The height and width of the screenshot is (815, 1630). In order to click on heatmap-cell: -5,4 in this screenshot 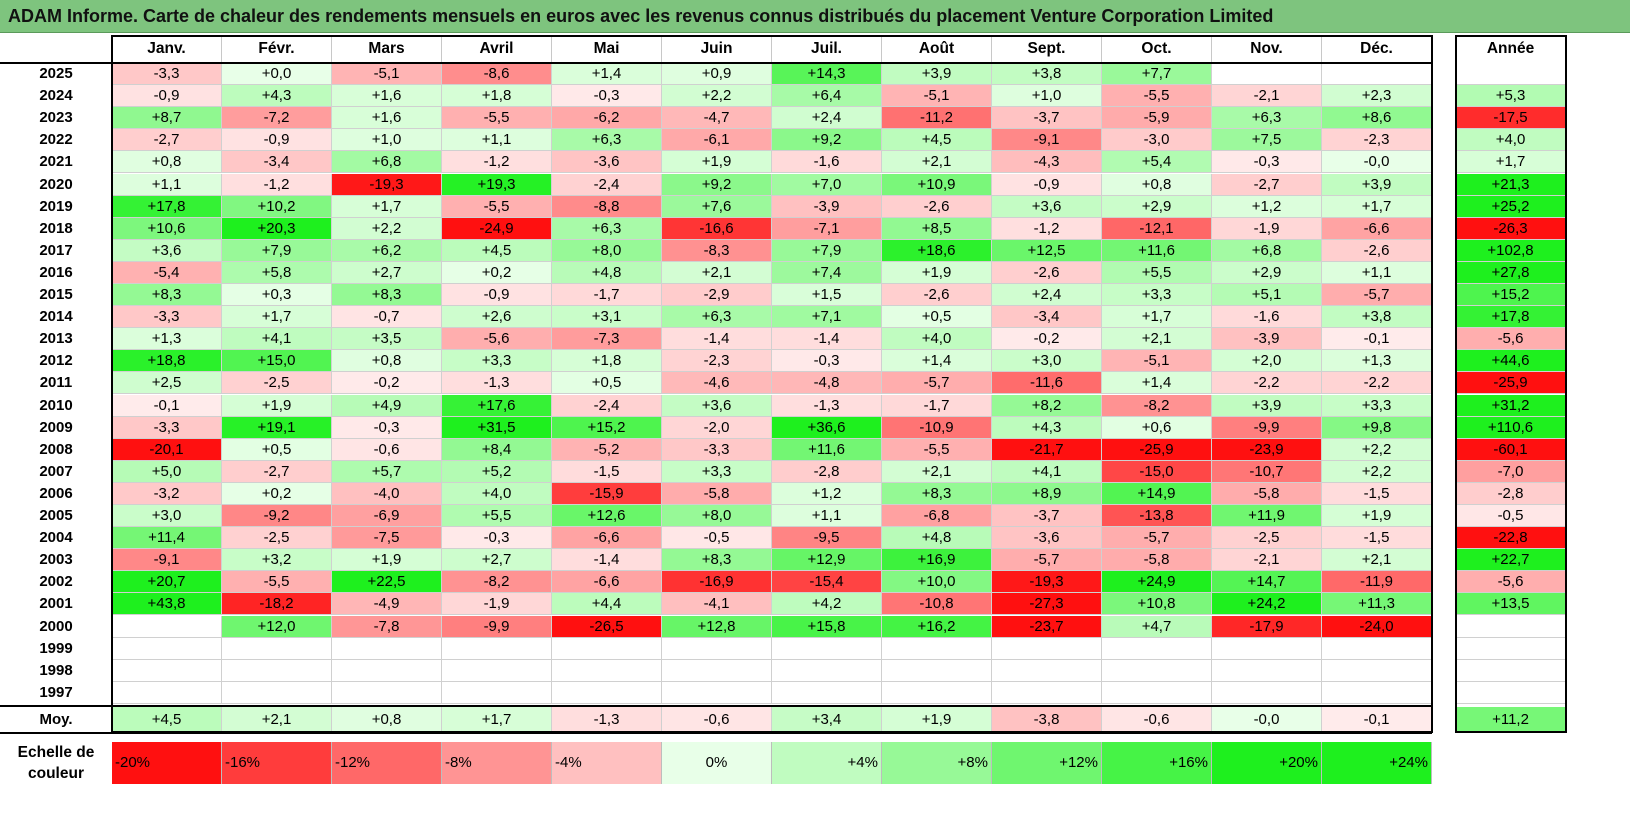, I will do `click(167, 272)`.